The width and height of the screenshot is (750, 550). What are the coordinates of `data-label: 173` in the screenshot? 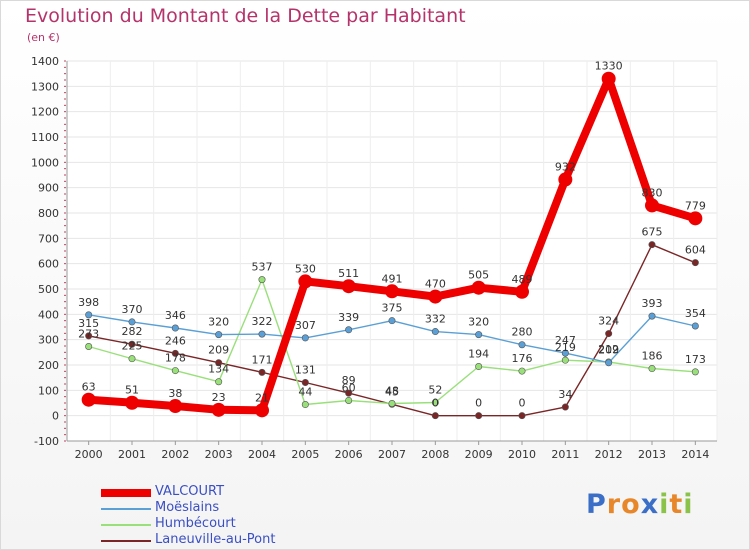 It's located at (695, 359).